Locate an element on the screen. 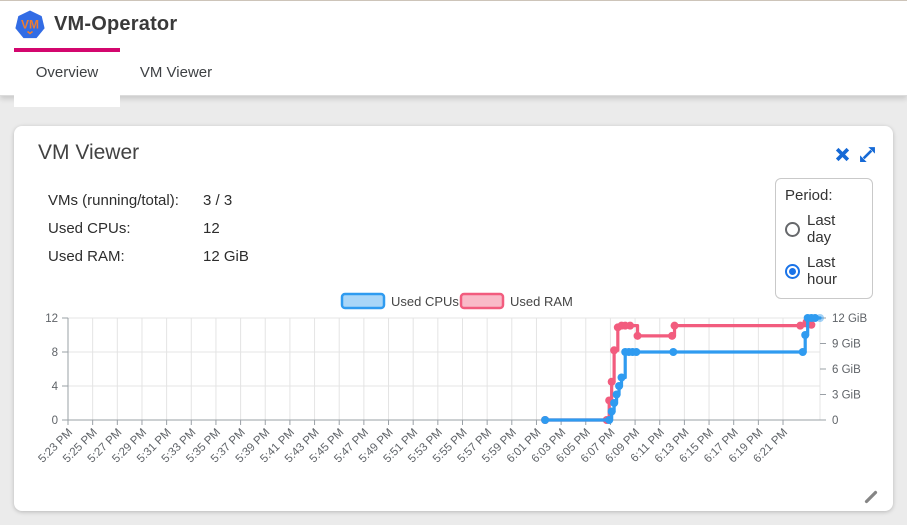 This screenshot has width=907, height=525. card-actions is located at coordinates (855, 154).